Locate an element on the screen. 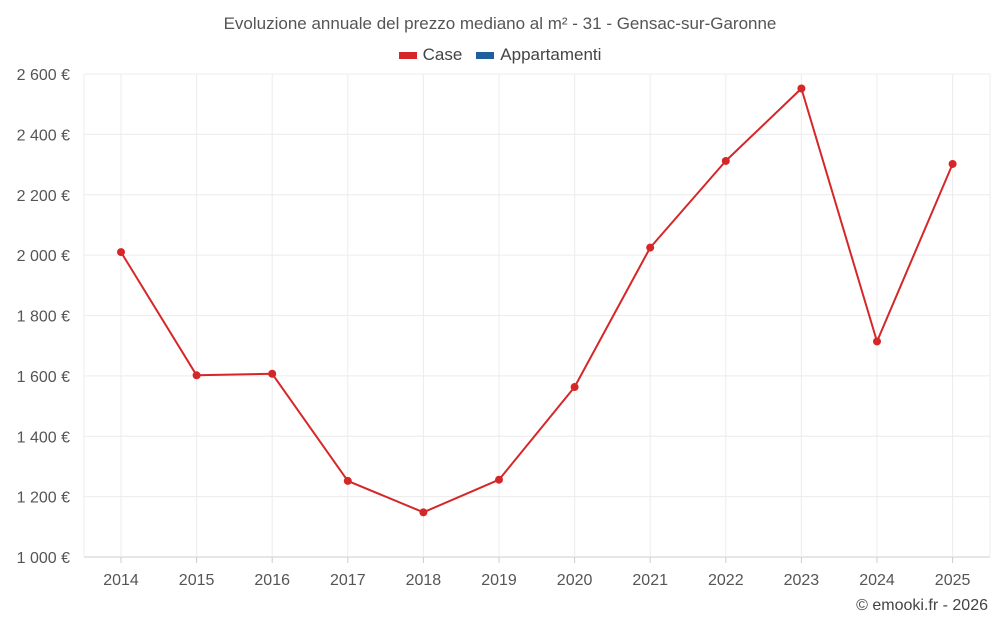 The image size is (1000, 625). x-tick-label: 2019 is located at coordinates (499, 580).